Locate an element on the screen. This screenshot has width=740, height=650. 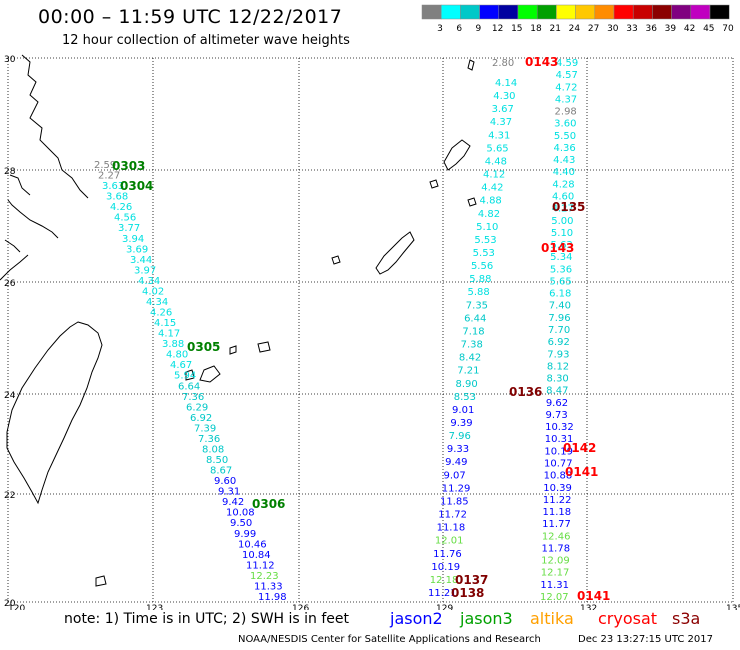
wave-height-value: 3.44 is located at coordinates (141, 260).